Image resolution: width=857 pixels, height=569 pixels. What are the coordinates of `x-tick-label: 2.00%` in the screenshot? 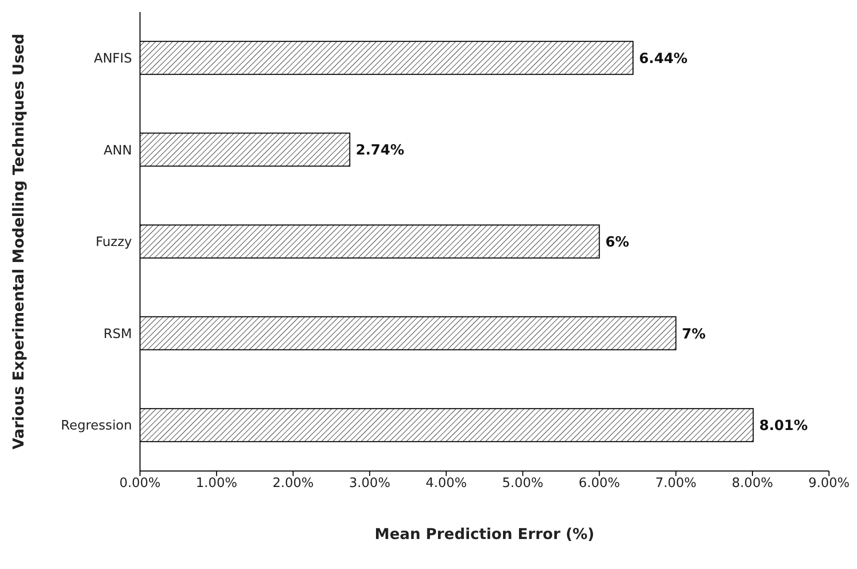 It's located at (293, 484).